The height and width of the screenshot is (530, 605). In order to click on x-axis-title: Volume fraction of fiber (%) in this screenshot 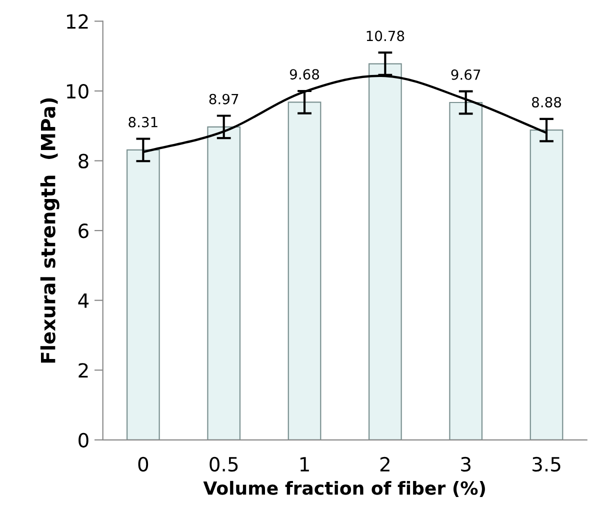, I will do `click(344, 489)`.